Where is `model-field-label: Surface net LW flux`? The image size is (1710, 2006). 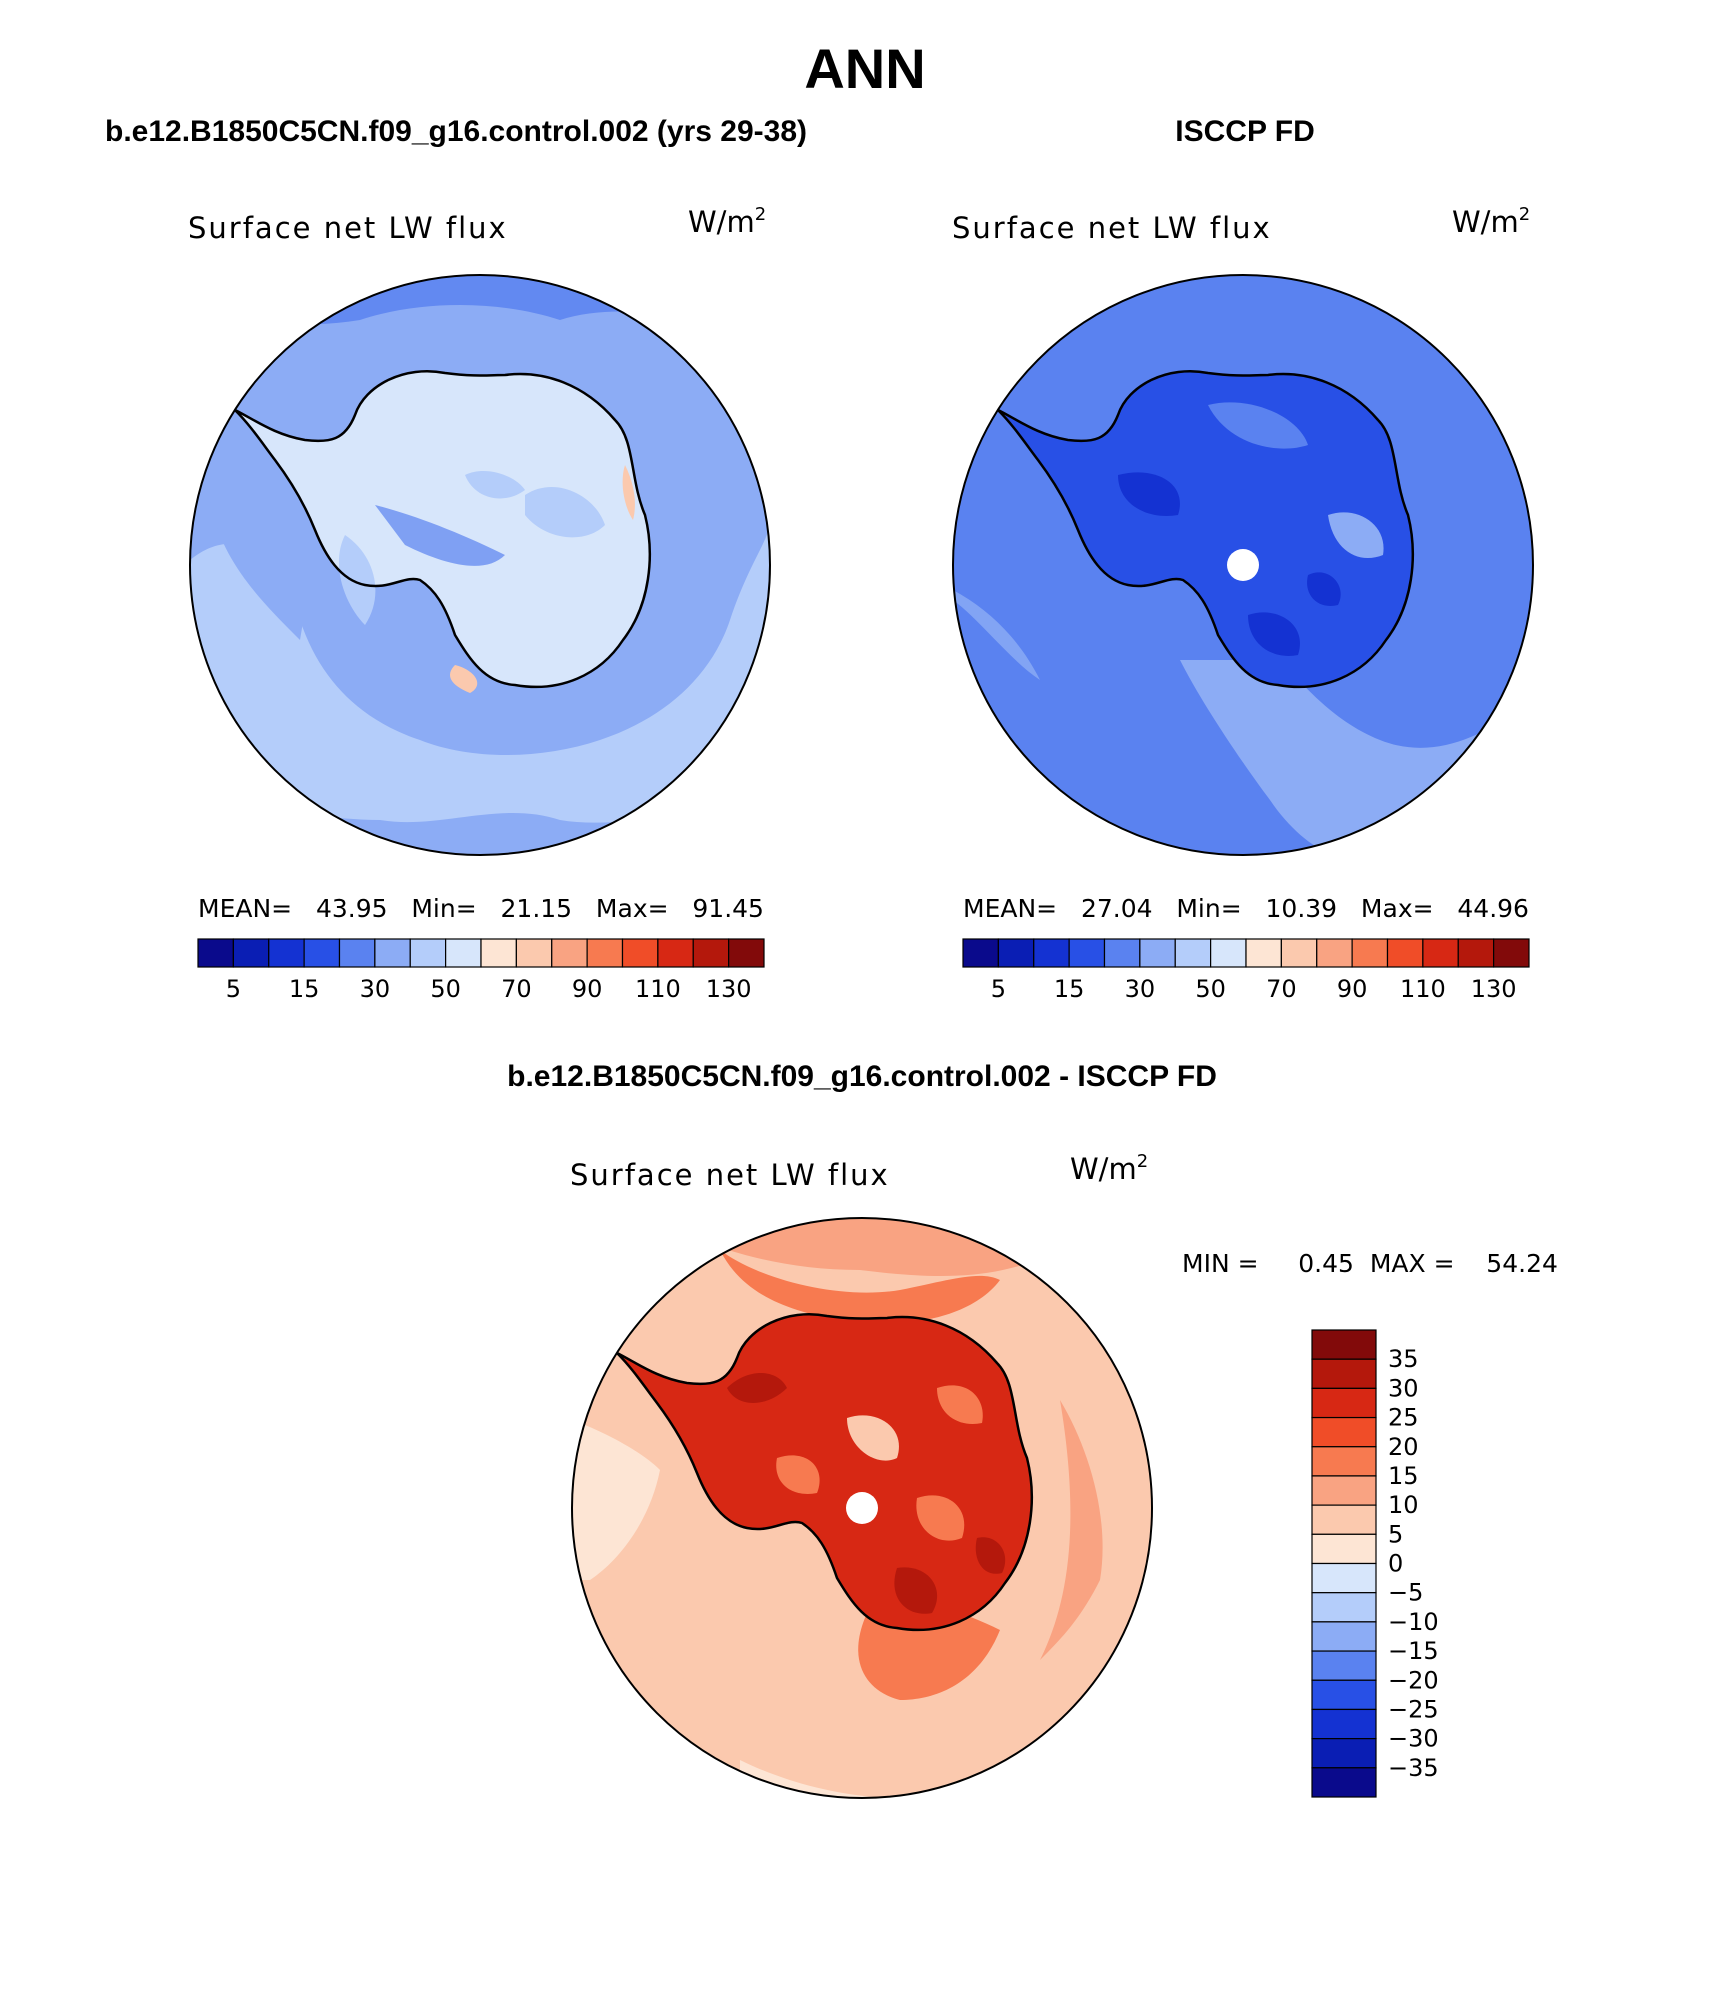
model-field-label: Surface net LW flux is located at coordinates (348, 228).